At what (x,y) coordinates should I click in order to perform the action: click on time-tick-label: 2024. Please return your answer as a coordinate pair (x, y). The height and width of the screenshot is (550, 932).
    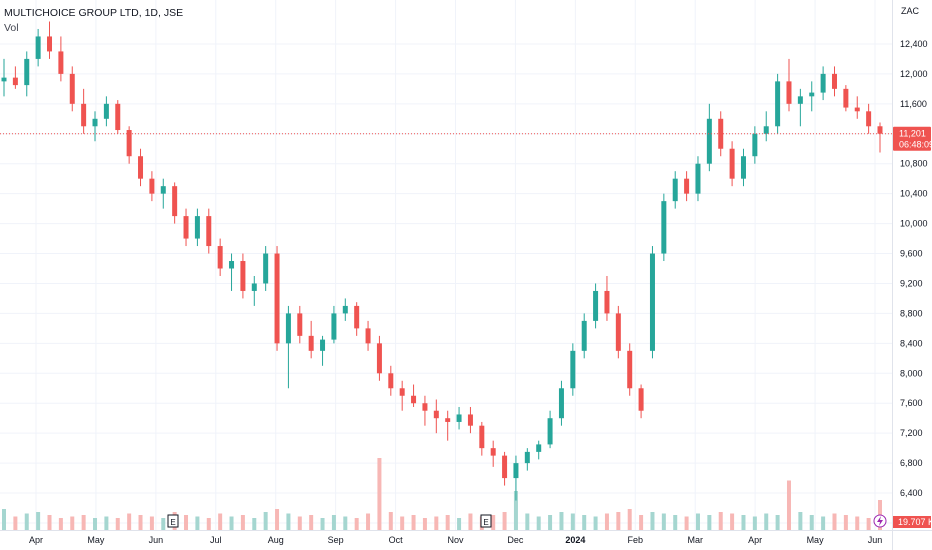
    Looking at the image, I should click on (575, 540).